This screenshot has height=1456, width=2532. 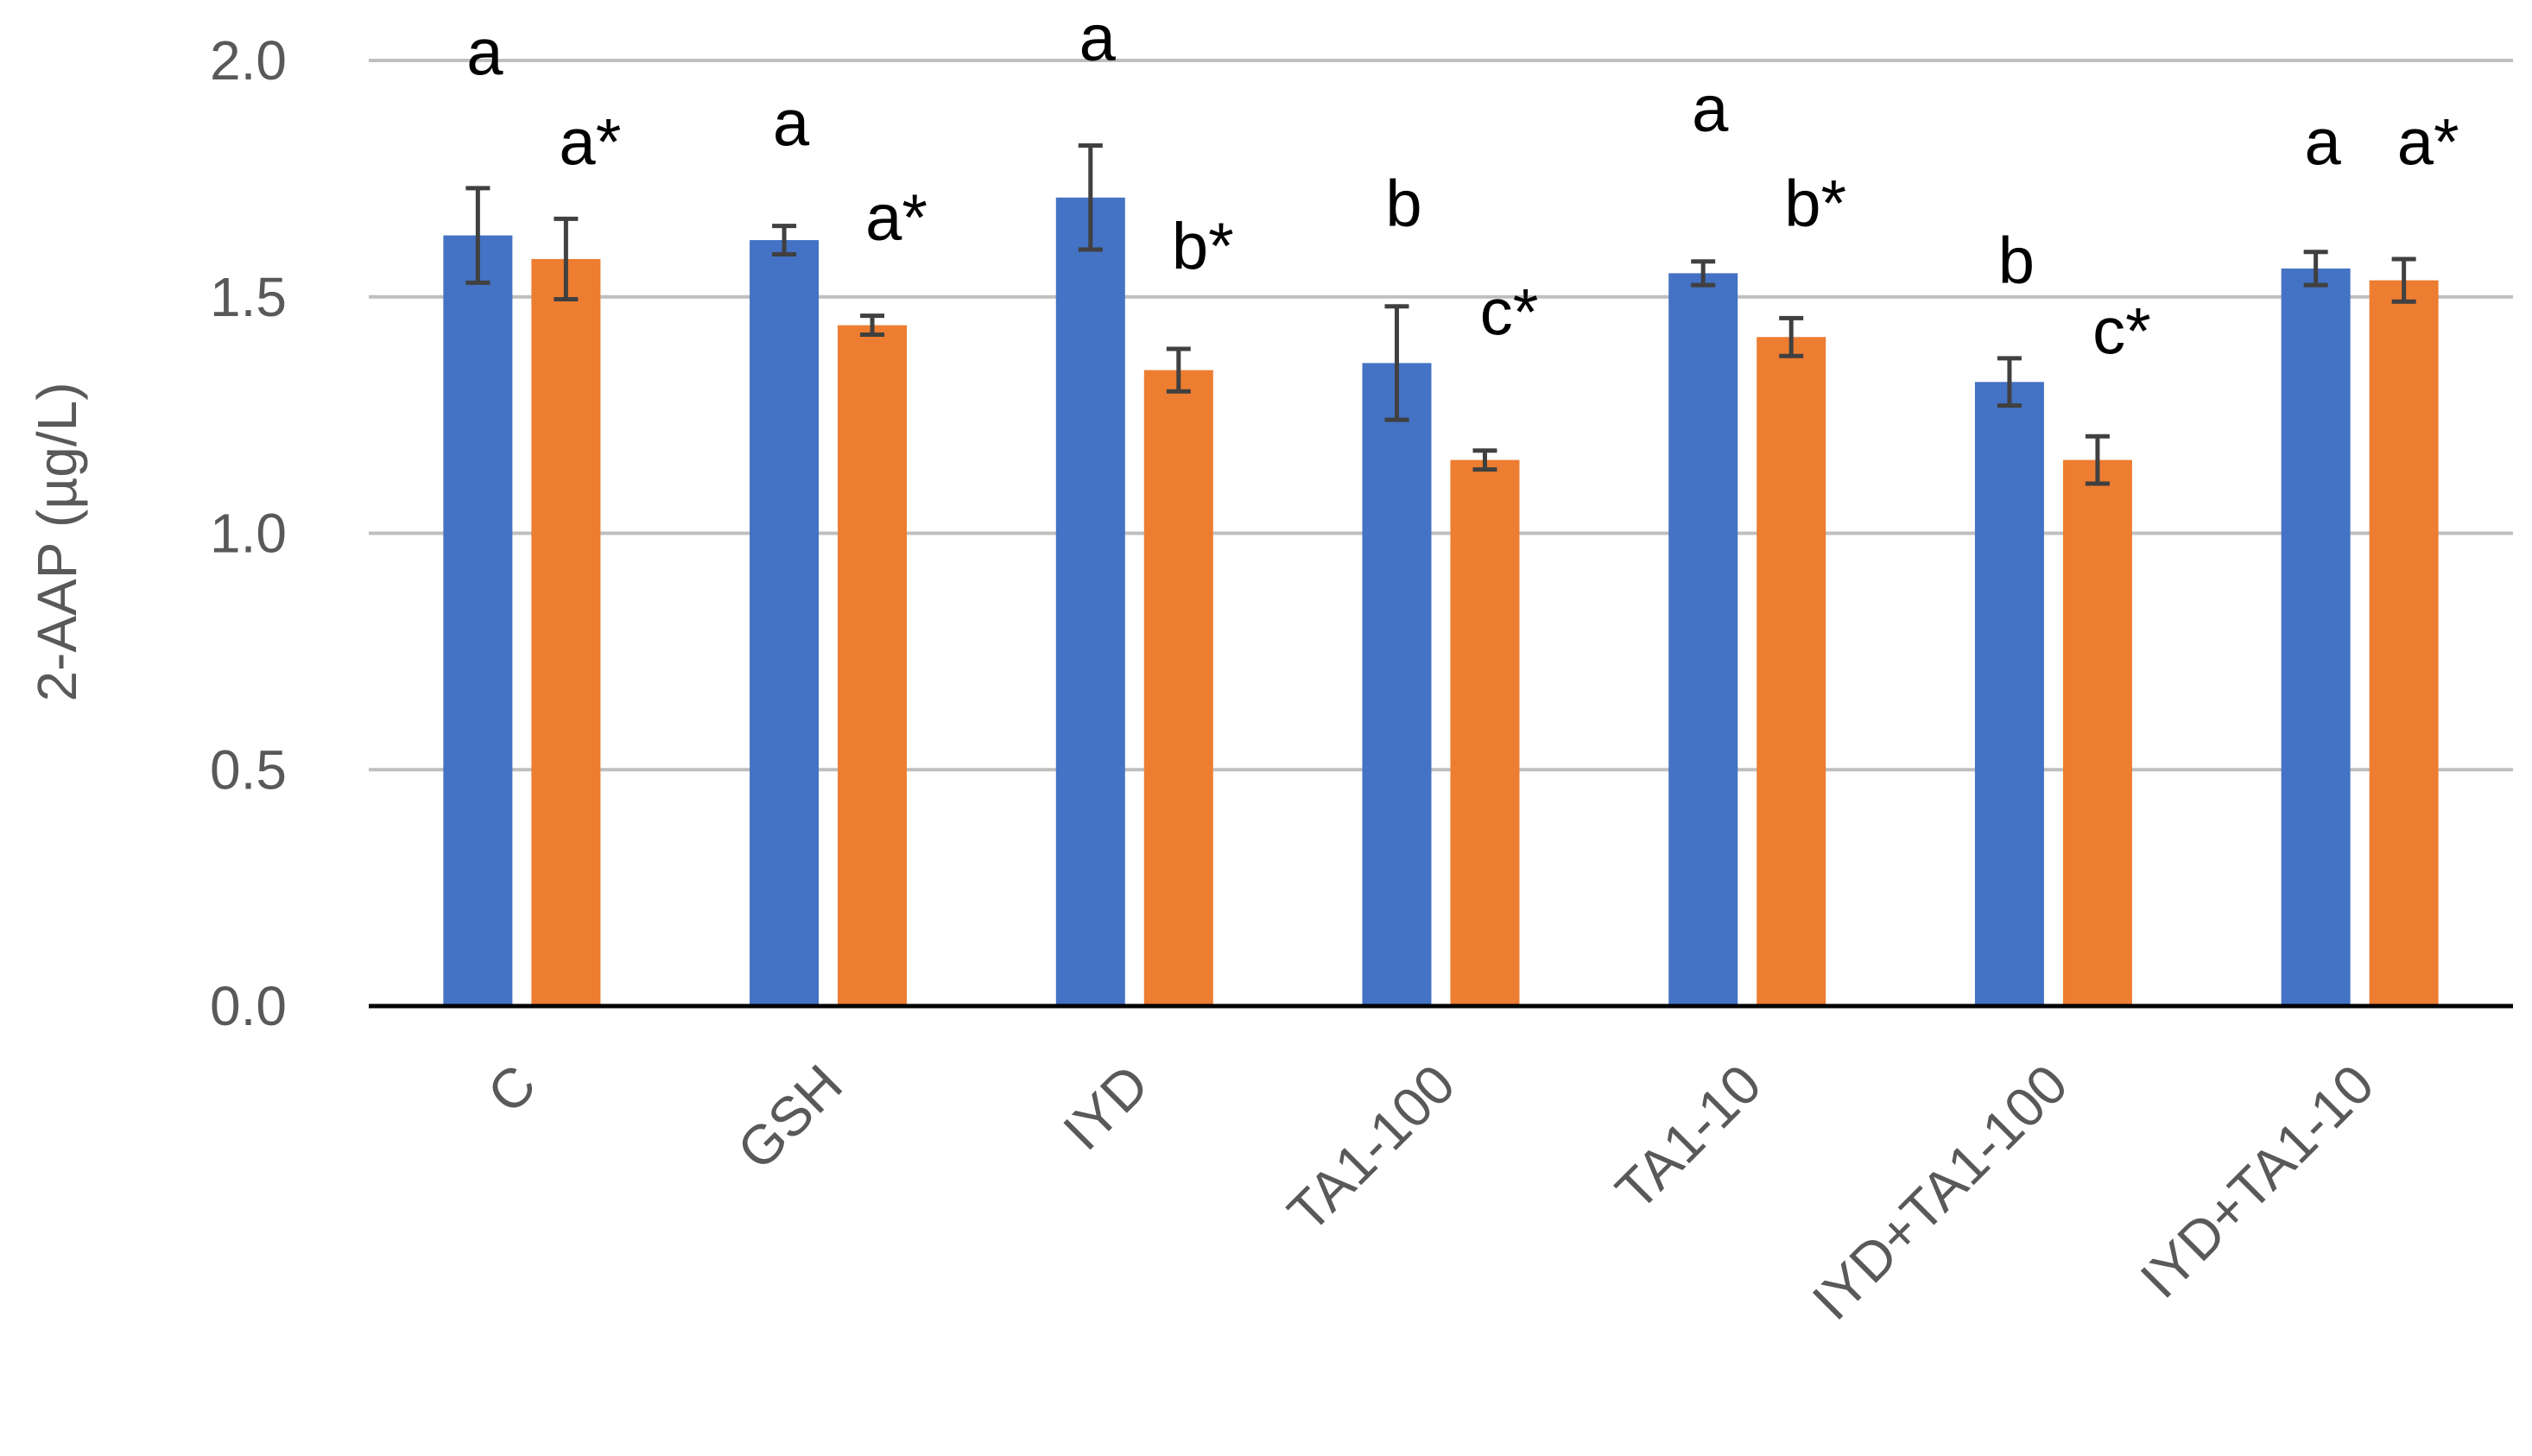 I want to click on y-tick-label: 0.0, so click(x=248, y=1006).